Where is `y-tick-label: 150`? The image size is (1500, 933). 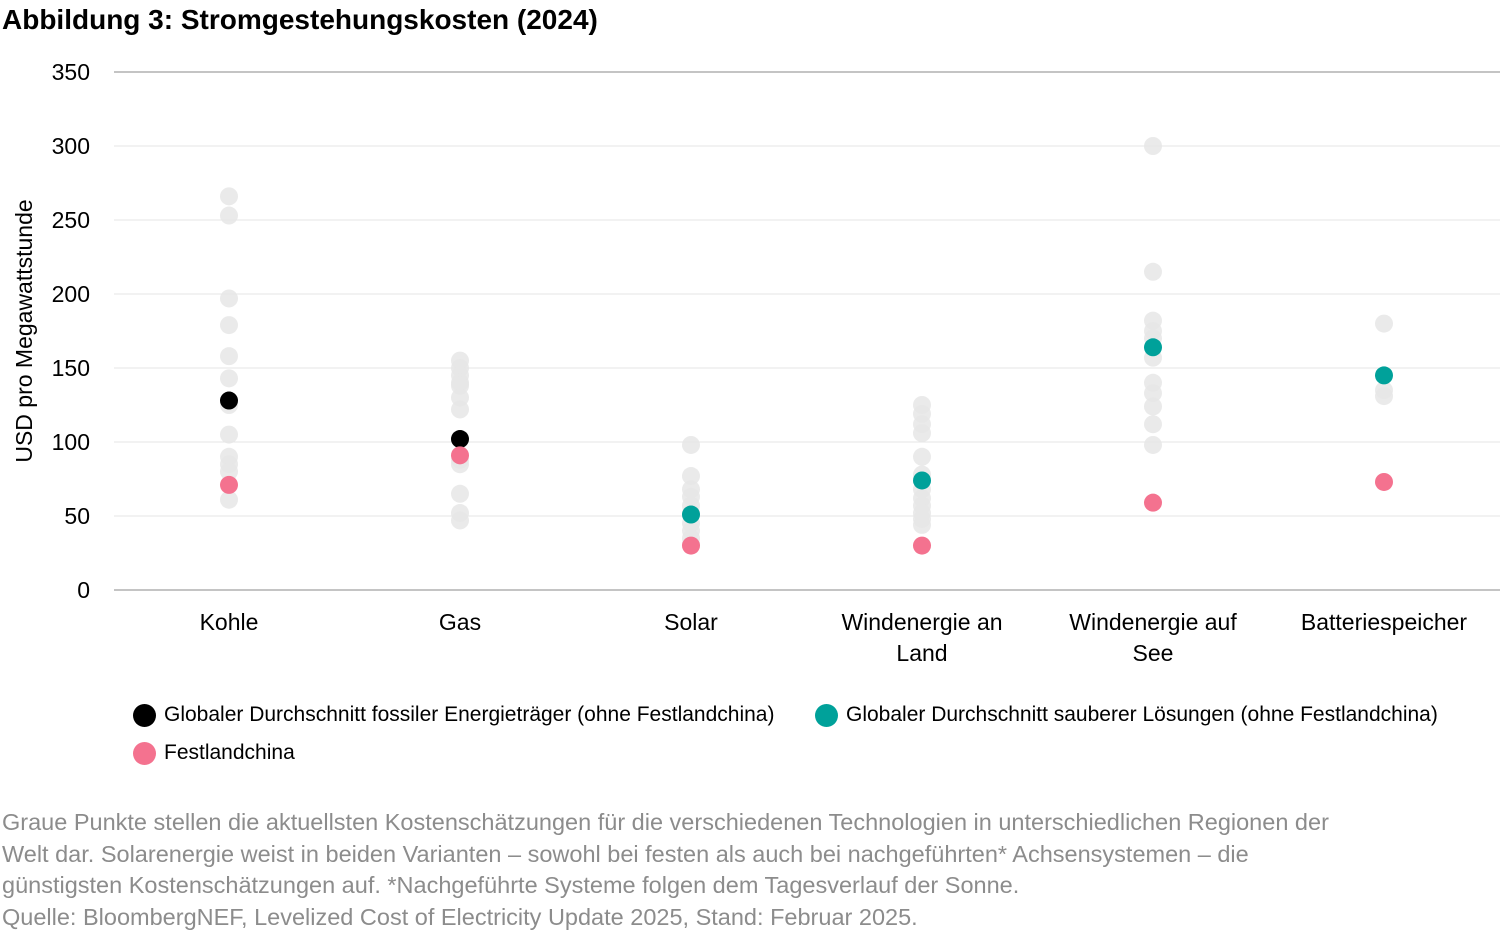 y-tick-label: 150 is located at coordinates (71, 368).